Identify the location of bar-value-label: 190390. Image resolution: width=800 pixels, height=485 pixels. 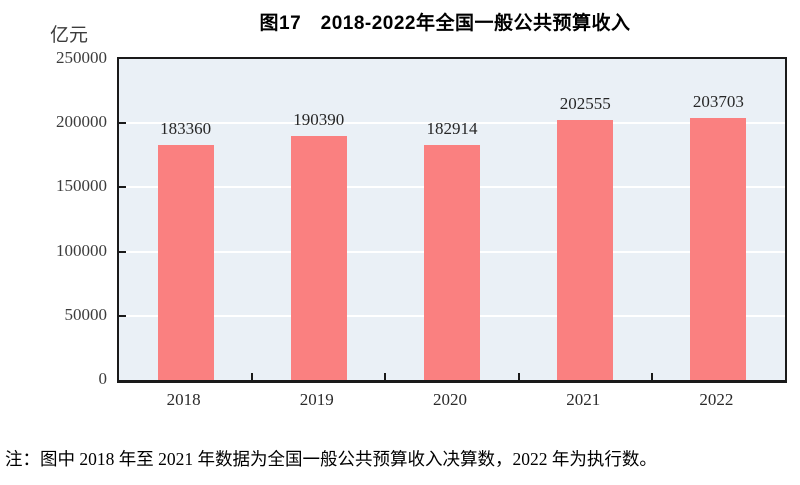
(319, 119).